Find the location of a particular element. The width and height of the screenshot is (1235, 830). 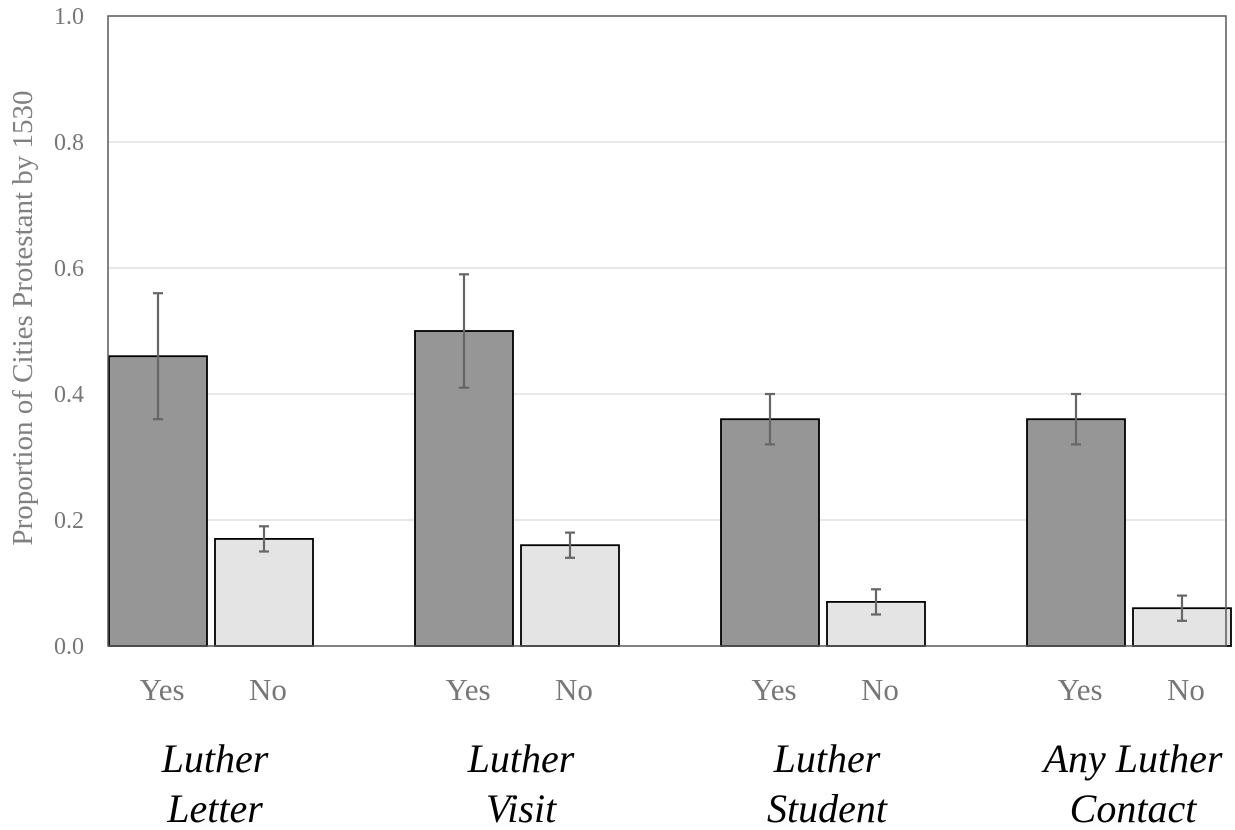

y-tick-label: 0.2 is located at coordinates (69, 521).